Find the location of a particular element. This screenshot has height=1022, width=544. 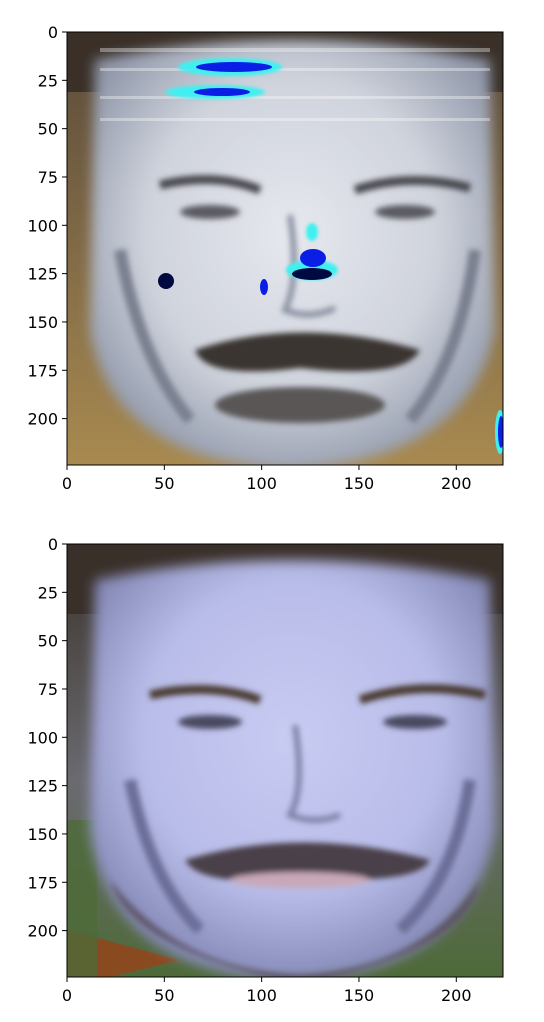

banding is located at coordinates (295, 84).